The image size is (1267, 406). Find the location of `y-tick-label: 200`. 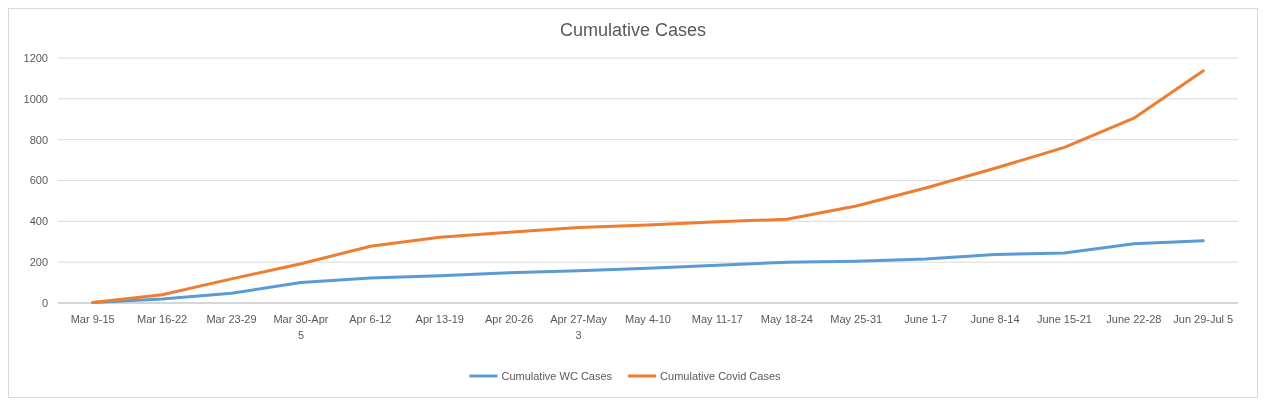

y-tick-label: 200 is located at coordinates (38, 262).